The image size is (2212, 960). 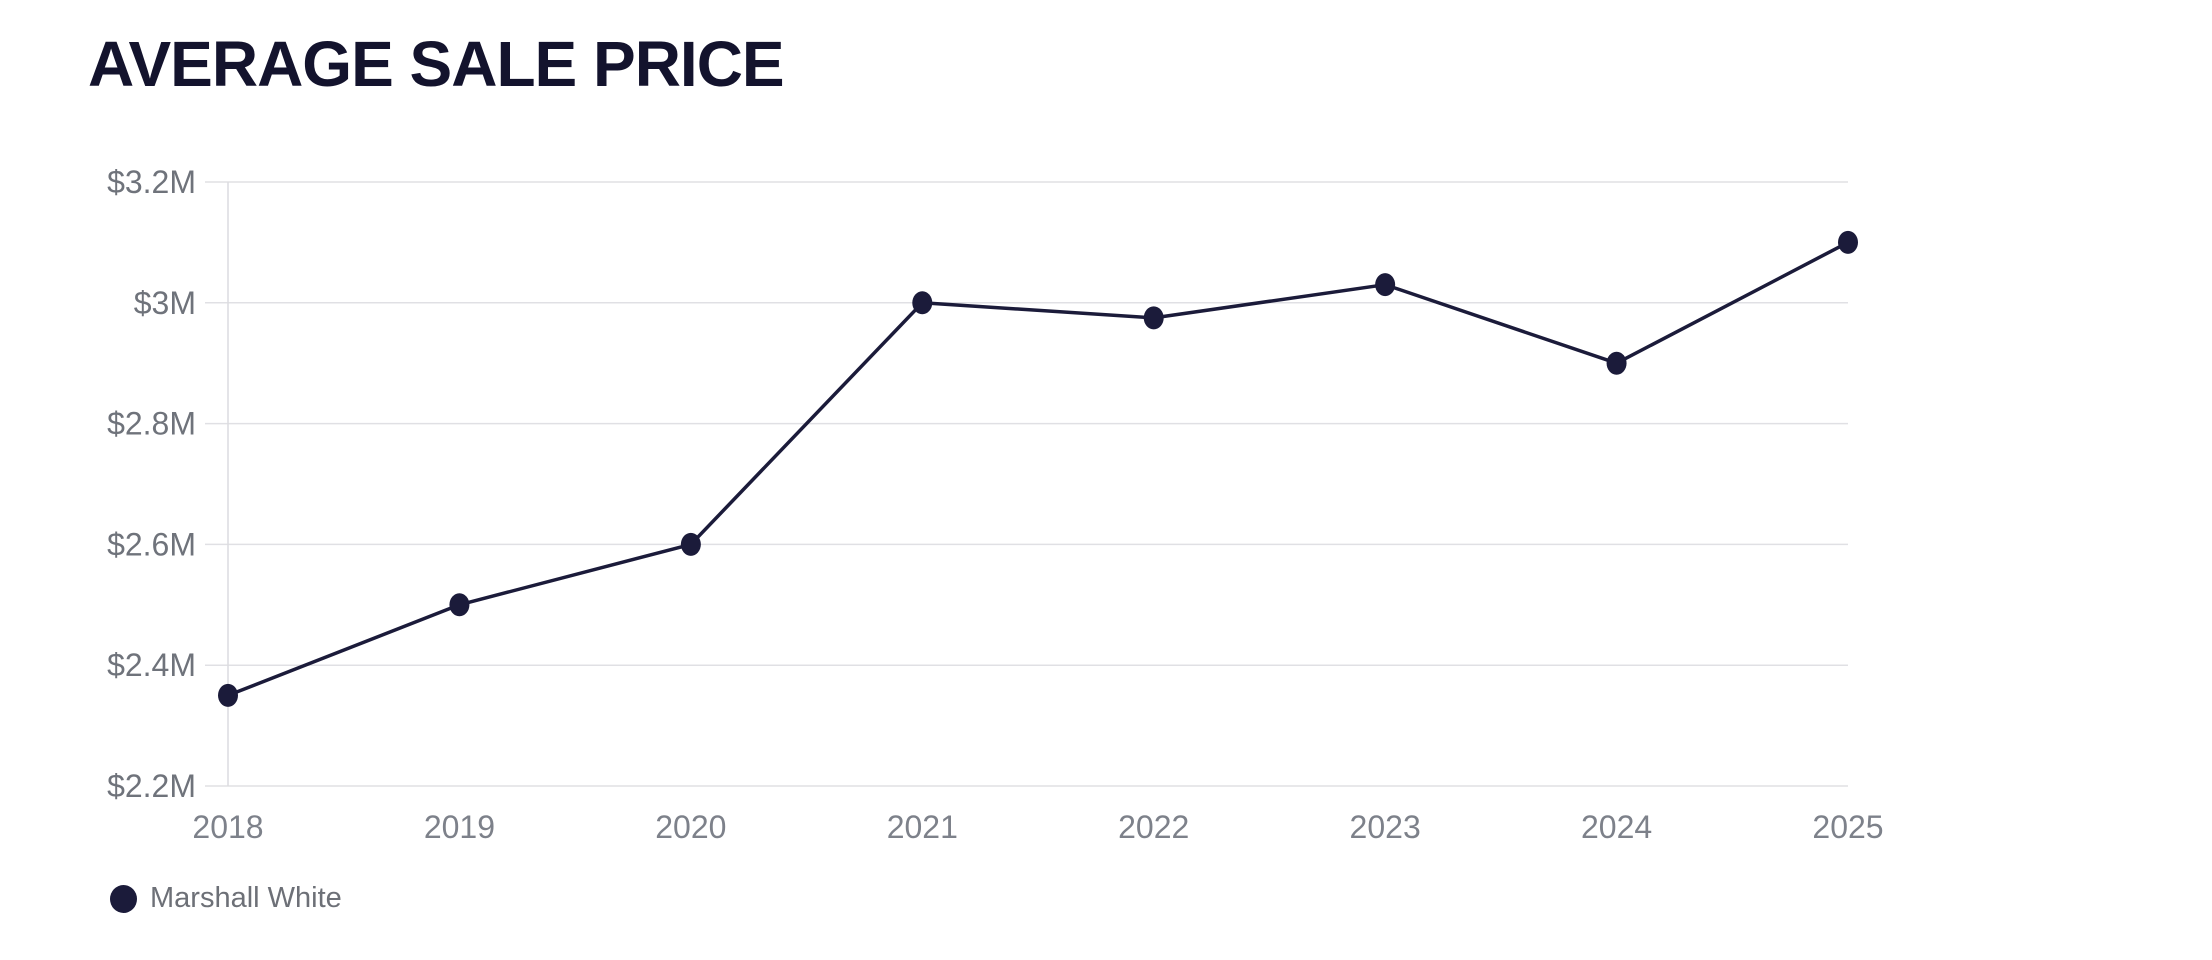 I want to click on data-point-2023, so click(x=1385, y=285).